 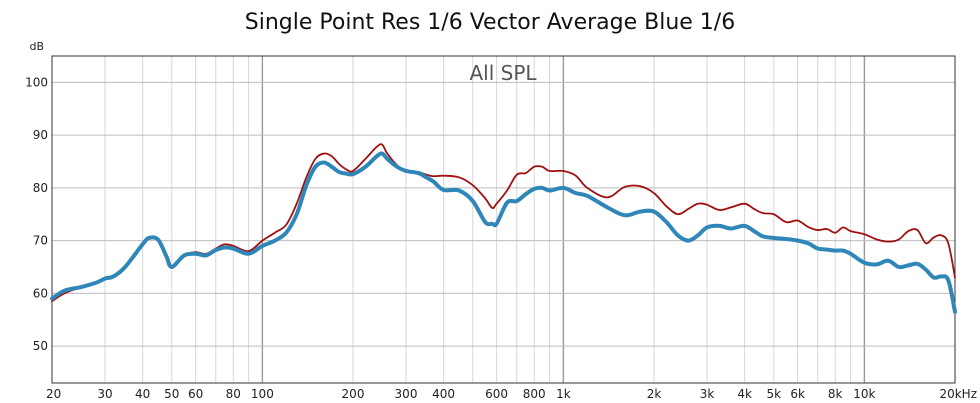 What do you see at coordinates (797, 394) in the screenshot?
I see `x-tick-label: 6k` at bounding box center [797, 394].